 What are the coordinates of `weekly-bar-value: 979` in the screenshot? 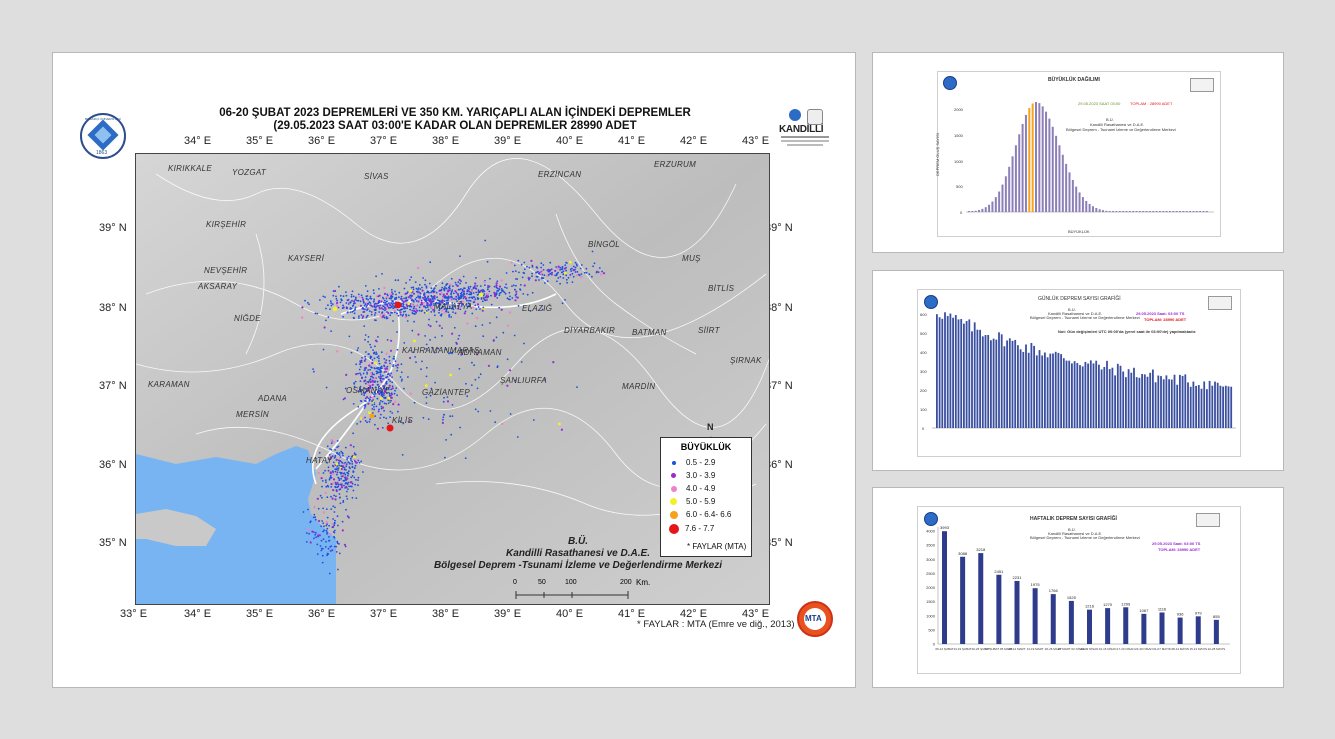 It's located at (1198, 612).